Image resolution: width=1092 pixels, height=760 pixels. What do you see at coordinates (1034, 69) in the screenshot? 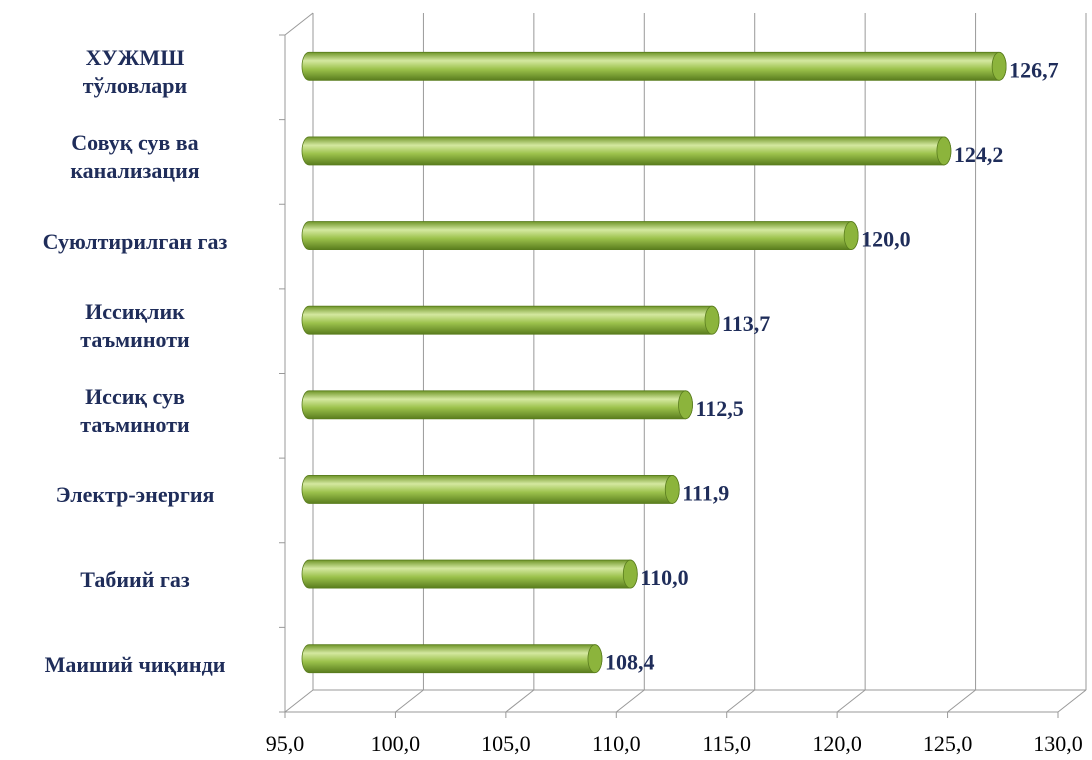
I see `value-label: 126,7` at bounding box center [1034, 69].